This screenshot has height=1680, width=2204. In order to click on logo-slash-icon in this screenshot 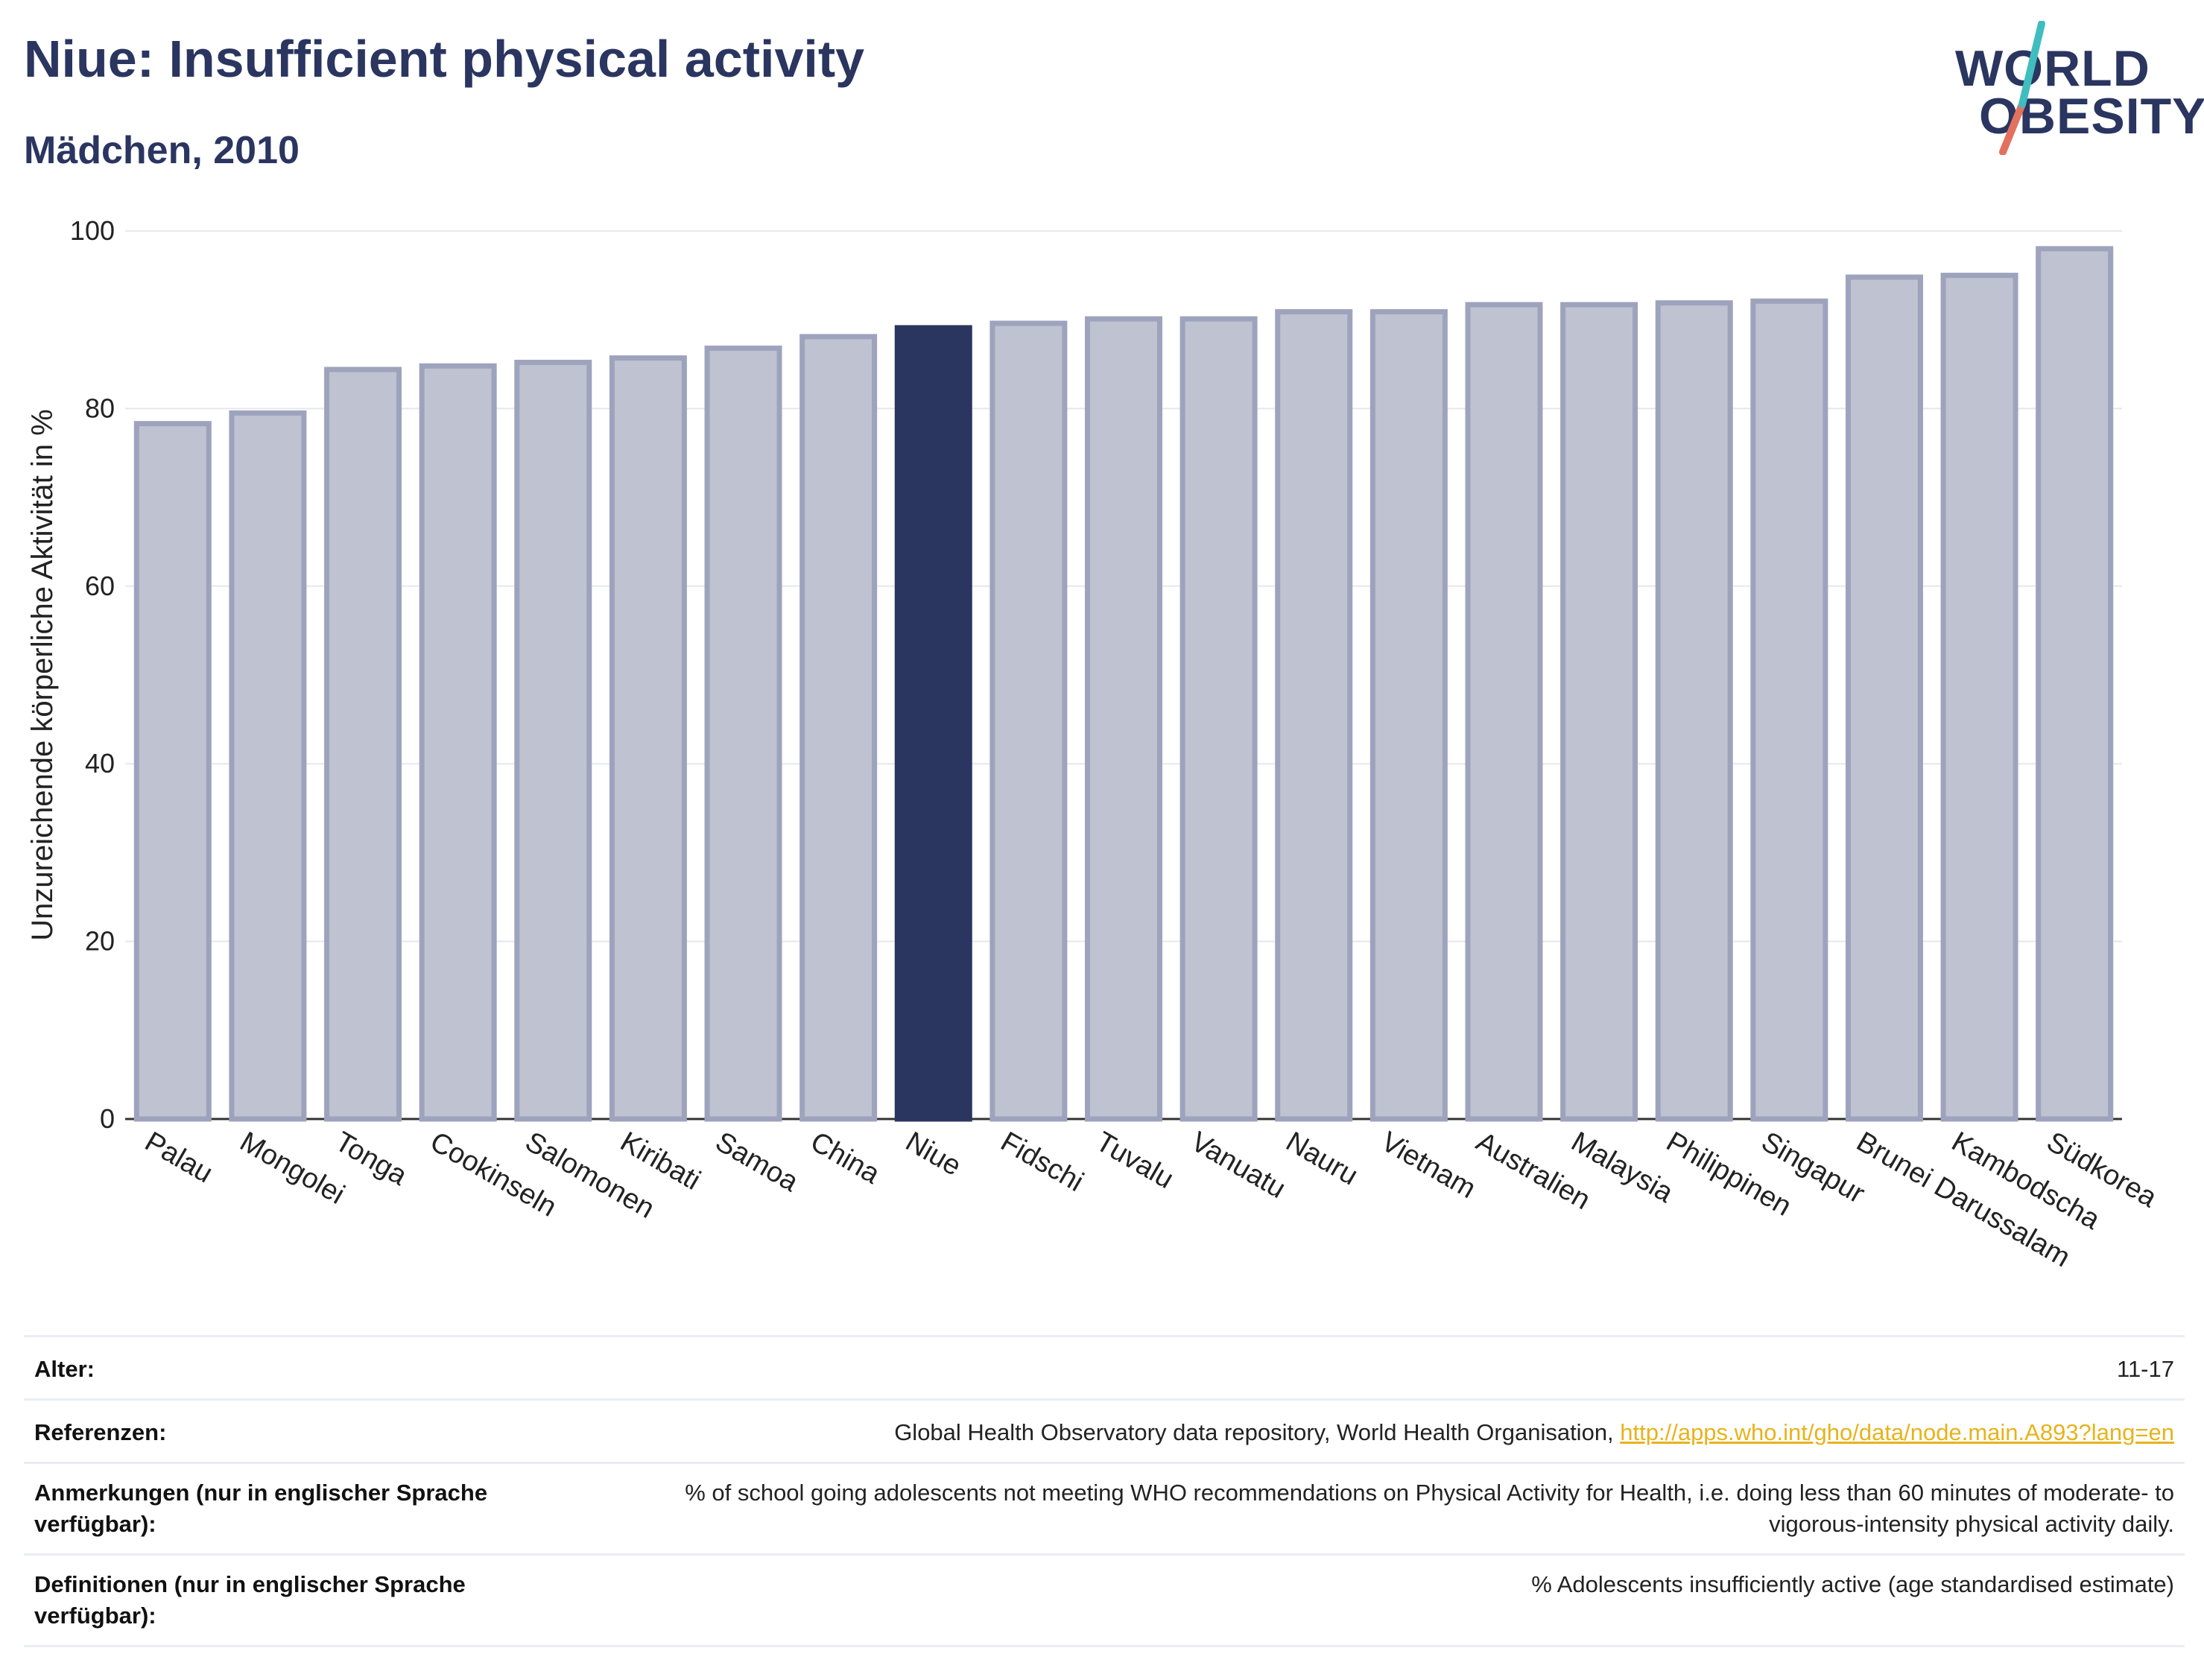, I will do `click(2022, 88)`.